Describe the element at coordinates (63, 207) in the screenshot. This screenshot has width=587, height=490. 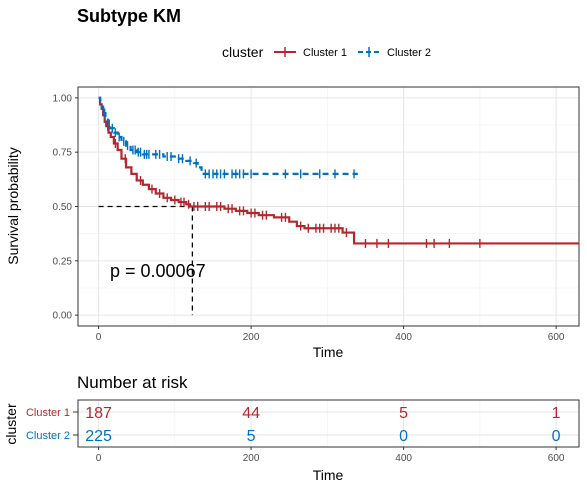
I see `y-tick-label: 0.50` at that location.